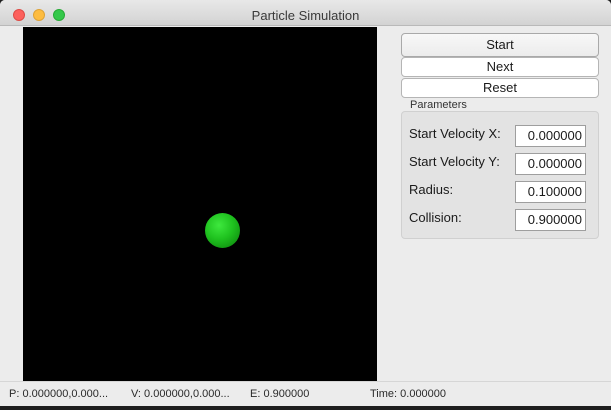  What do you see at coordinates (455, 133) in the screenshot?
I see `start-velocity-x-label: Start Velocity X:` at bounding box center [455, 133].